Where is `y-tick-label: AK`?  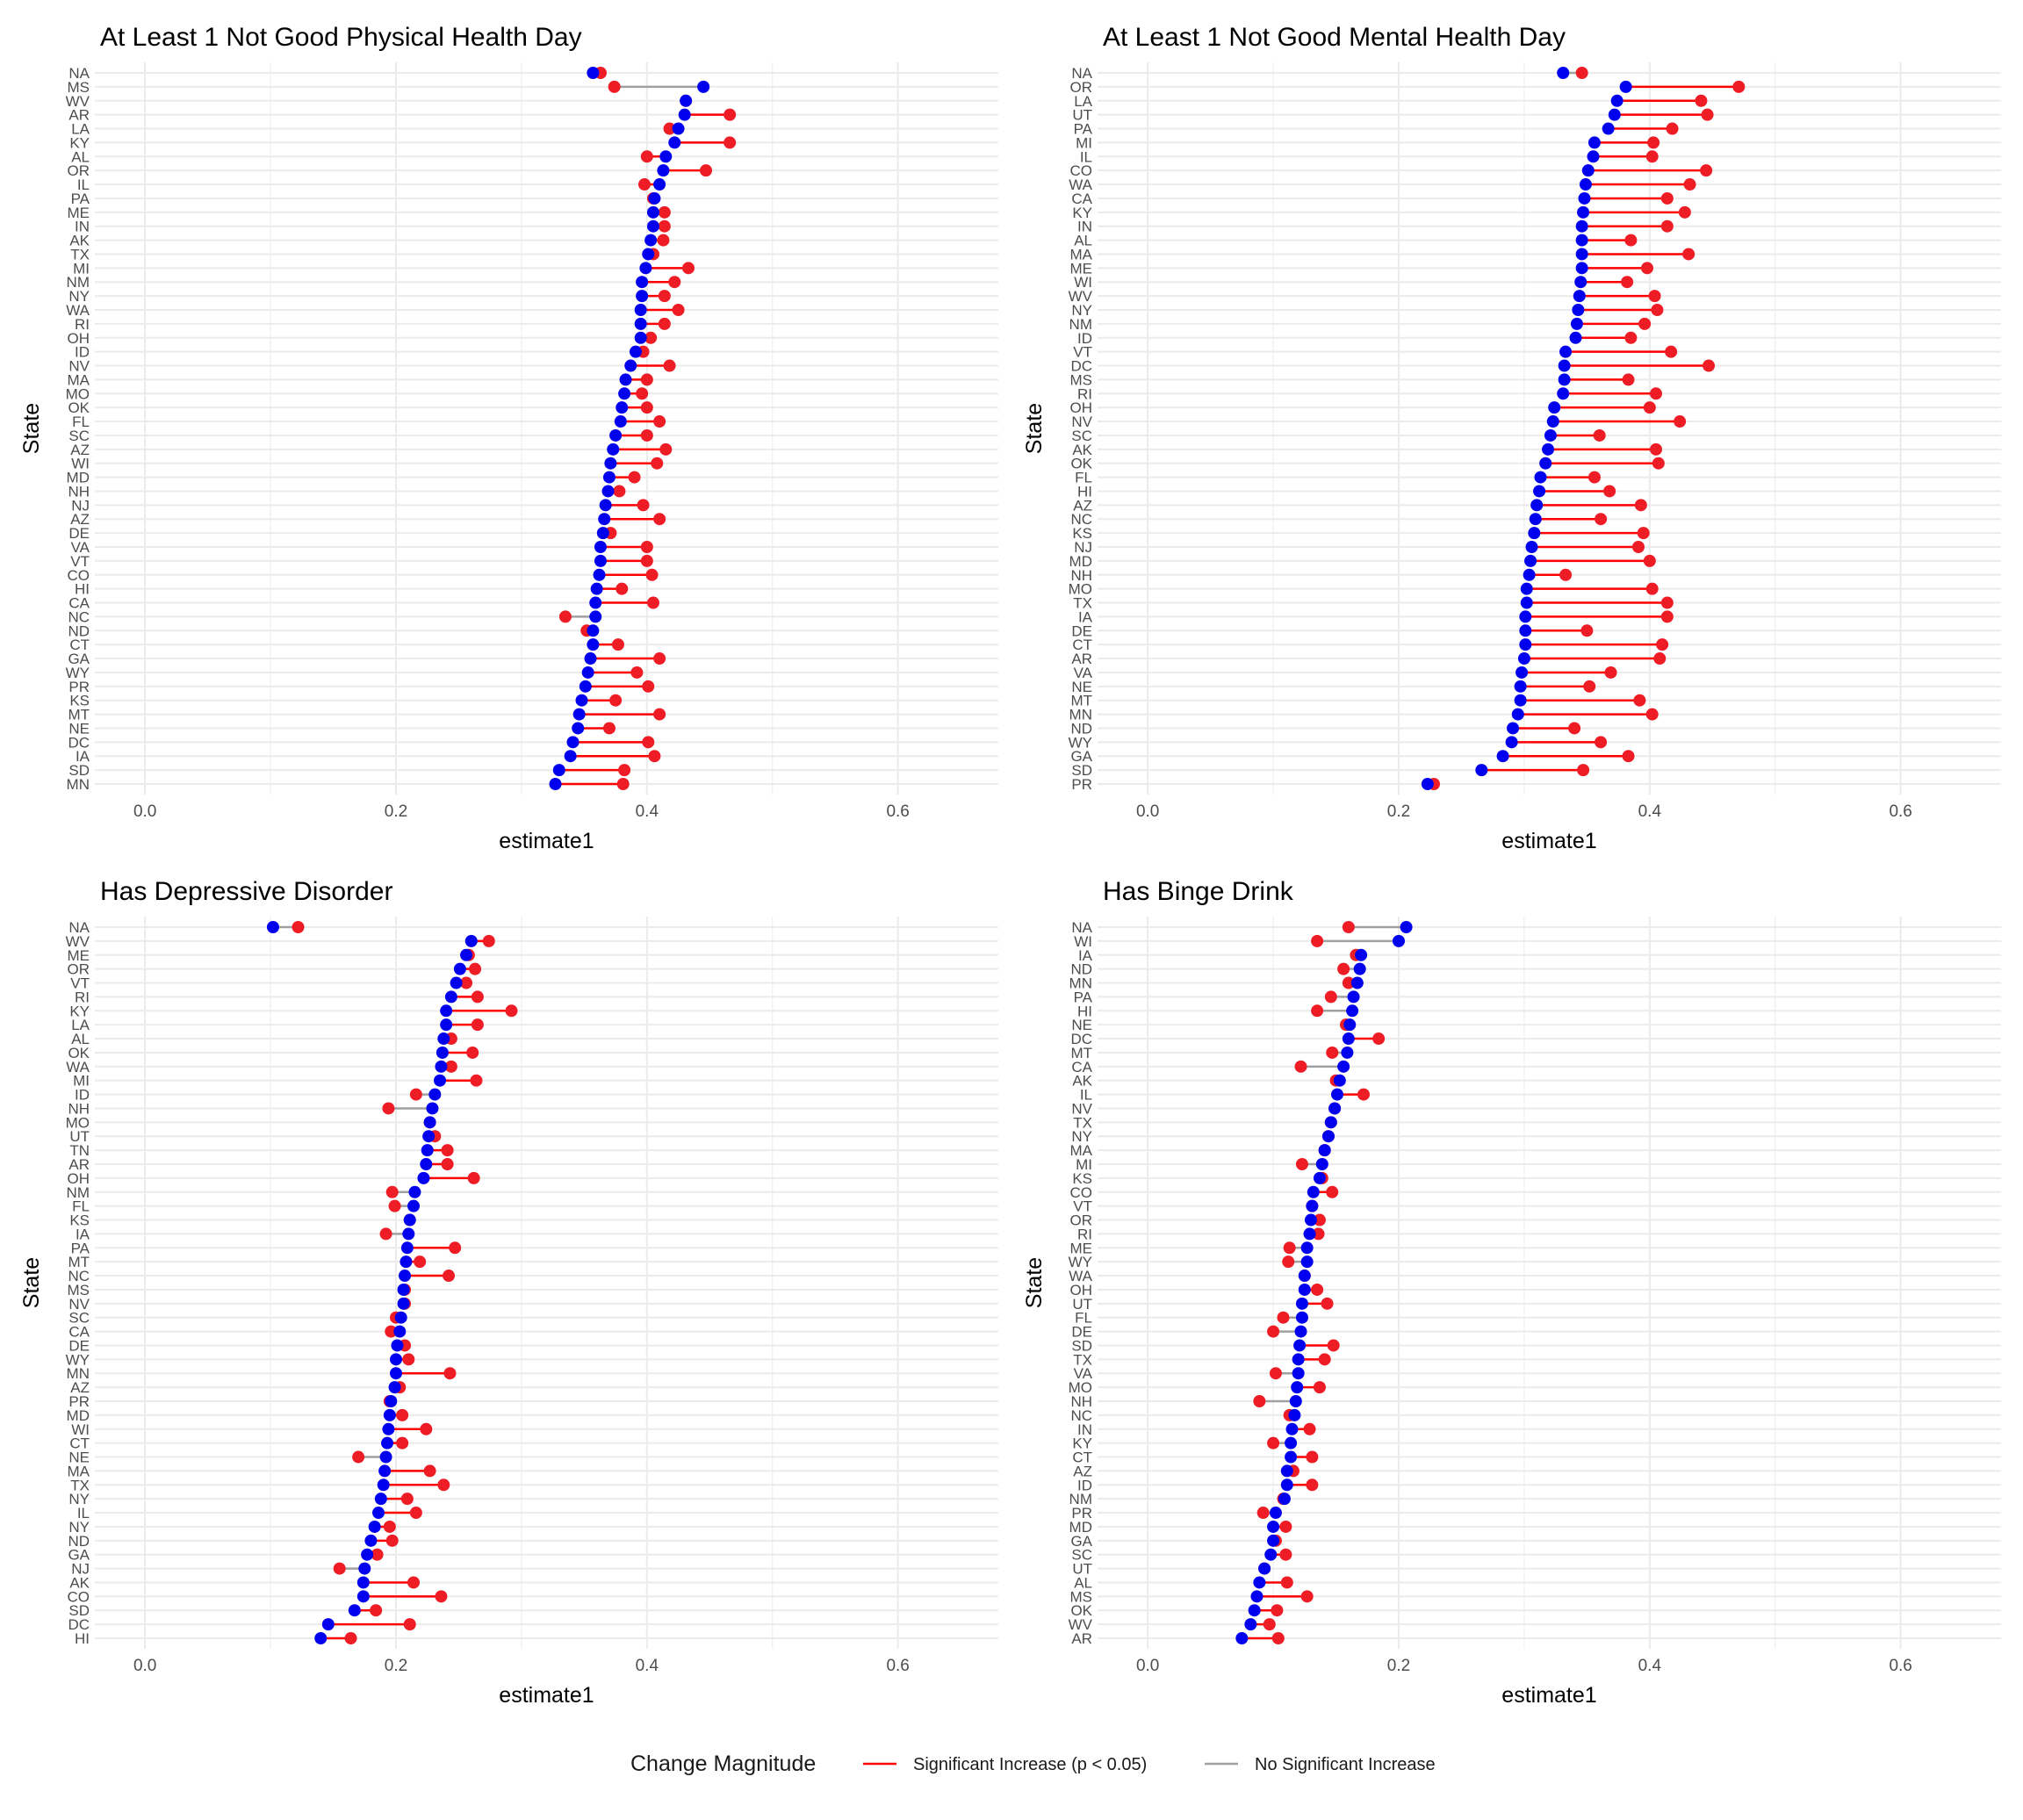
y-tick-label: AK is located at coordinates (79, 241).